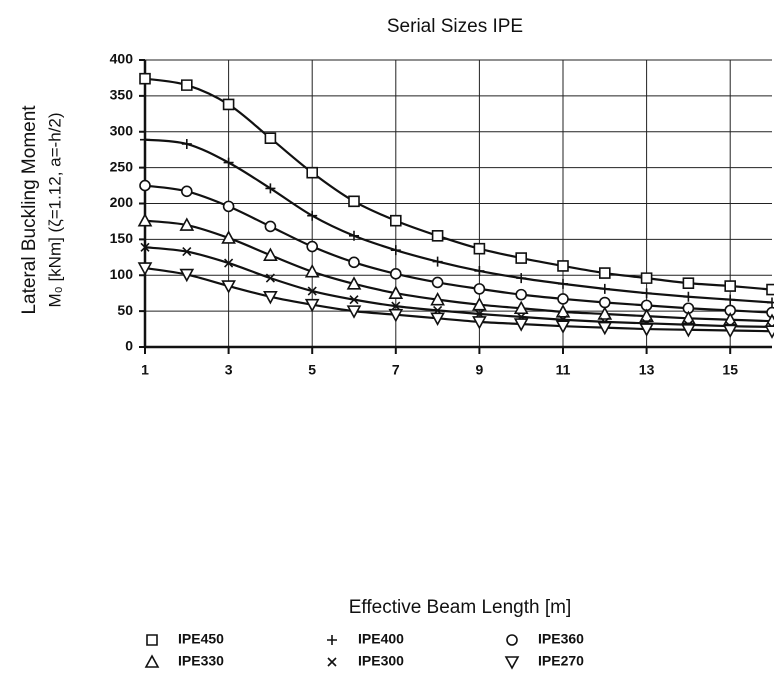 This screenshot has height=675, width=774. I want to click on y-tick-label: 200, so click(122, 202).